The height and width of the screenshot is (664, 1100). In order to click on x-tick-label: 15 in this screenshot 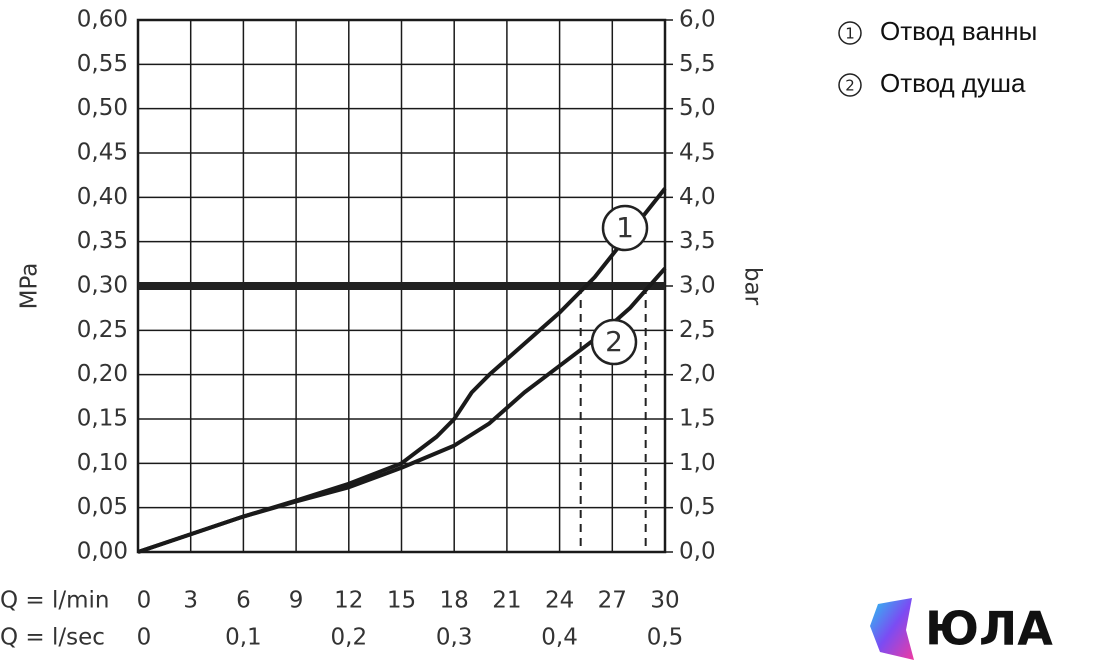, I will do `click(401, 601)`.